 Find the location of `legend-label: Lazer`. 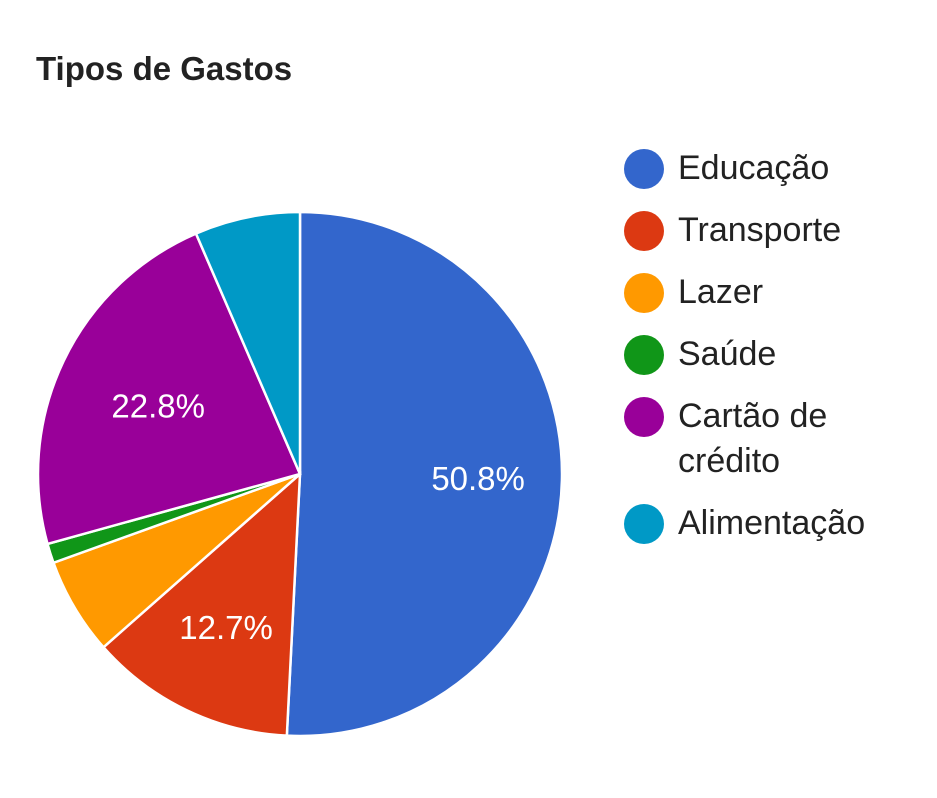

legend-label: Lazer is located at coordinates (721, 292).